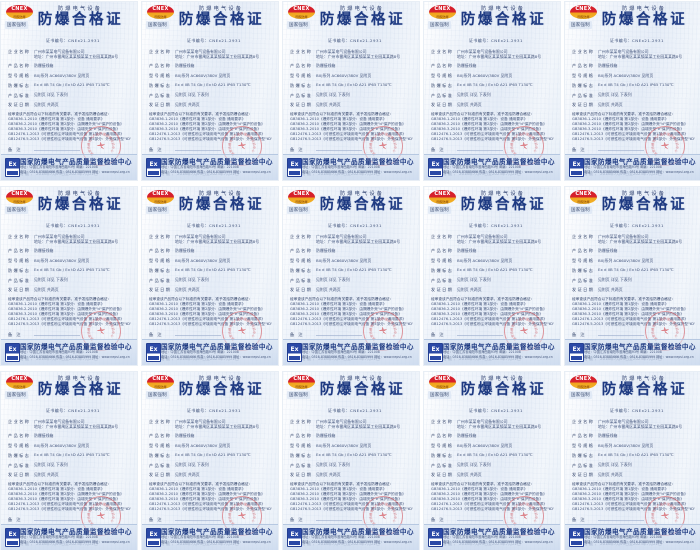 This screenshot has width=700, height=550. I want to click on standard-line: GB3836.1-2010《爆炸性环境 第1部分：设备 通用要求》, so click(197, 303).